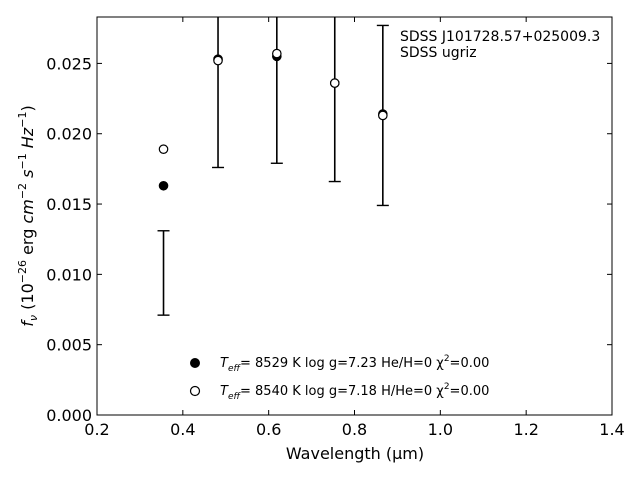 Image resolution: width=640 pixels, height=480 pixels. What do you see at coordinates (354, 364) in the screenshot?
I see `legend-entry-1: Teff= 8529 K log g=7.23 He/H=0 χ2=0.00` at bounding box center [354, 364].